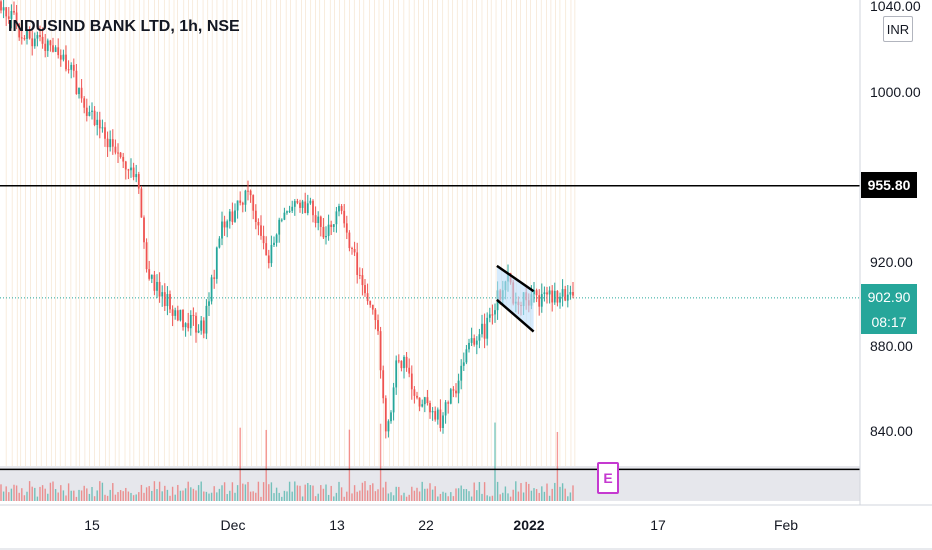 Image resolution: width=932 pixels, height=550 pixels. What do you see at coordinates (898, 29) in the screenshot?
I see `currency-badge: INR` at bounding box center [898, 29].